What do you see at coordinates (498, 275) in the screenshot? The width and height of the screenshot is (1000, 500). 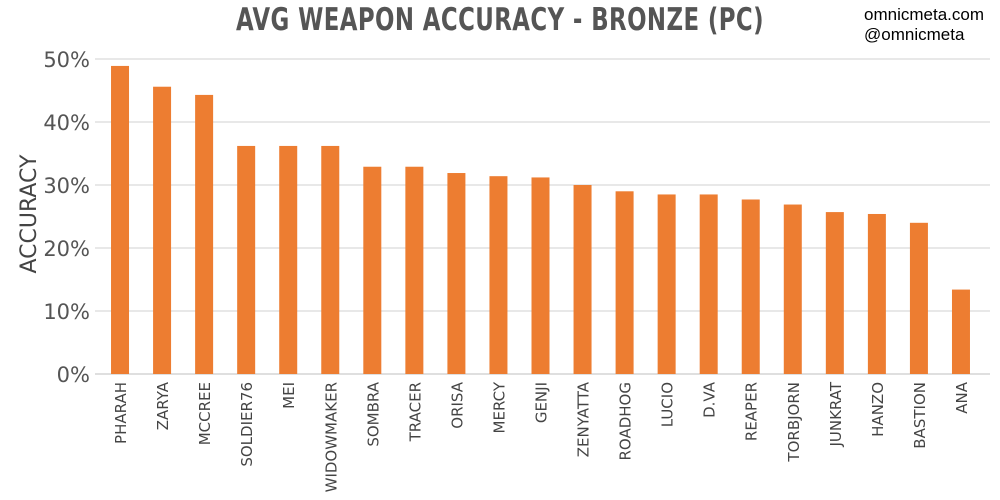 I see `bar-mercy` at bounding box center [498, 275].